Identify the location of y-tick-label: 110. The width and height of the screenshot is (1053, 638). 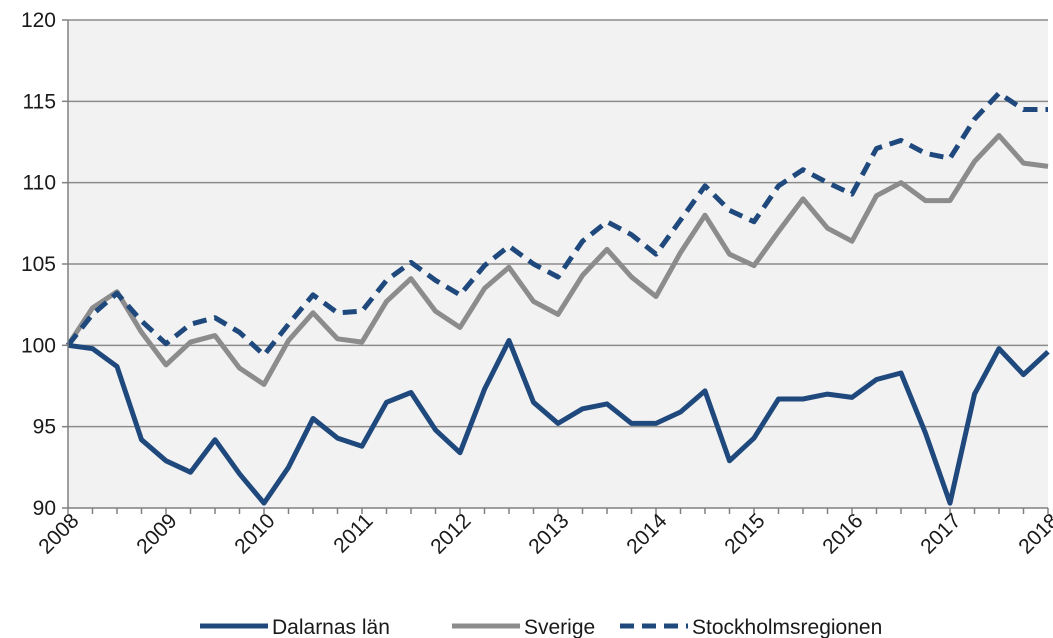
(39, 183).